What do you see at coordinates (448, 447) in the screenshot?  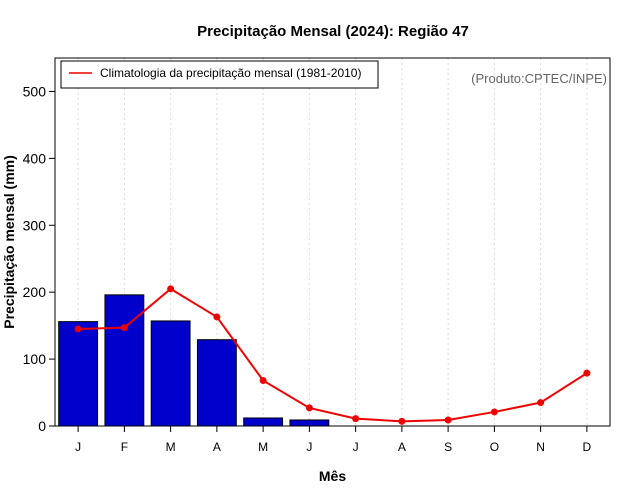 I see `x-tick-label: S` at bounding box center [448, 447].